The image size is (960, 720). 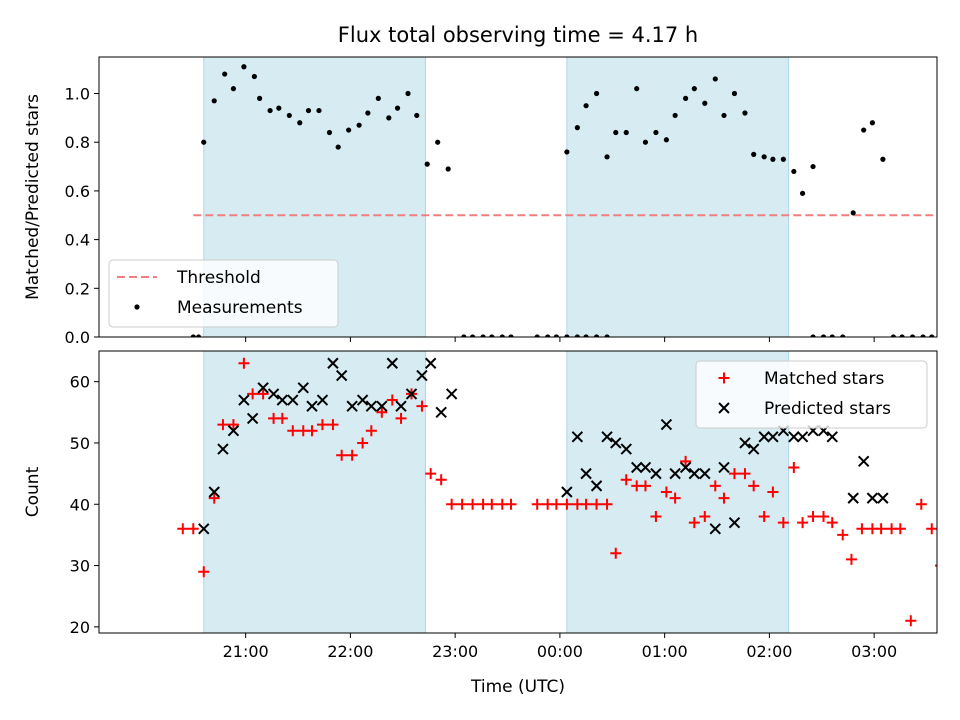 What do you see at coordinates (517, 687) in the screenshot?
I see `x-axis-label: Time (UTC)` at bounding box center [517, 687].